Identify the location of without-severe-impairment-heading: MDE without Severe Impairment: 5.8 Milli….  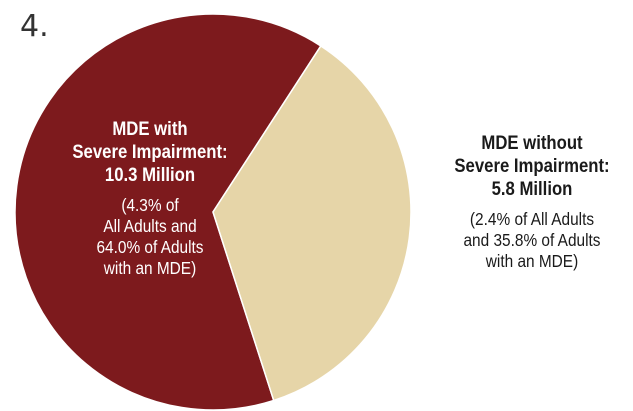
(532, 166).